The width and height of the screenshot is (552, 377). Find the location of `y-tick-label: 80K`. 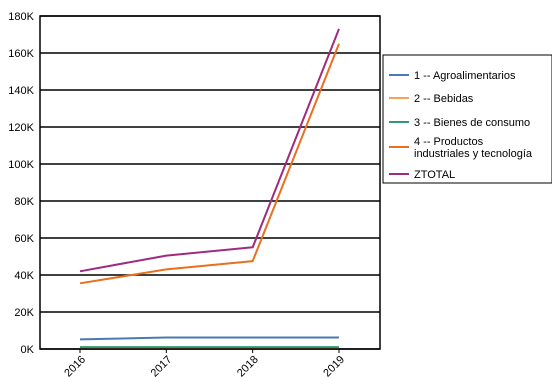

y-tick-label: 80K is located at coordinates (24, 202).